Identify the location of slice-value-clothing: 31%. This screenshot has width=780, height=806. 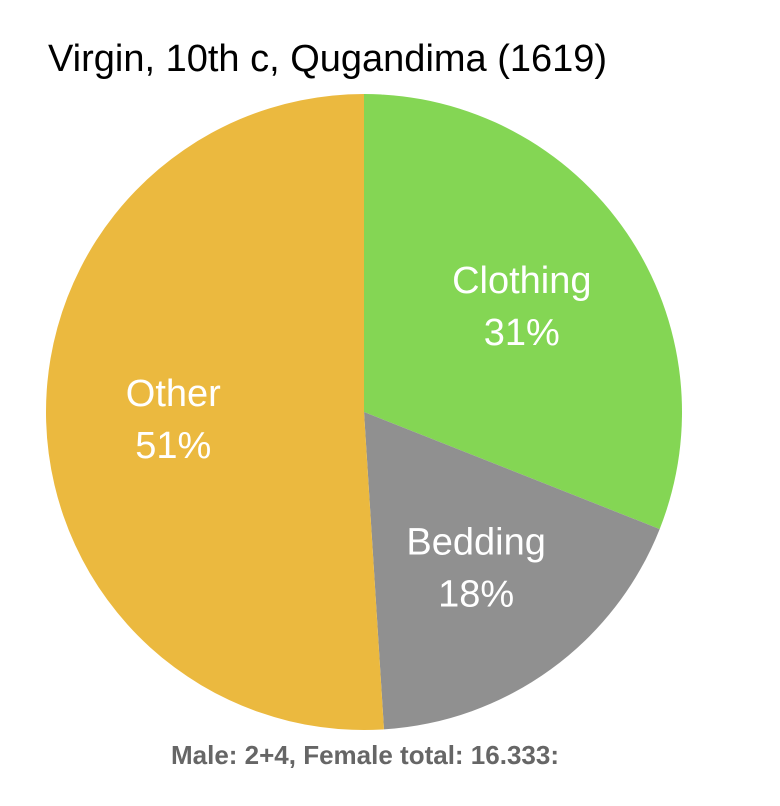
(522, 333).